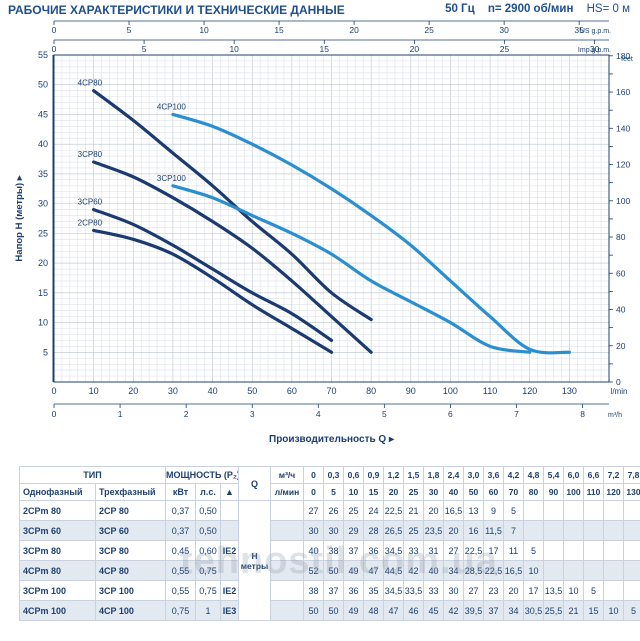  What do you see at coordinates (494, 590) in the screenshot?
I see `cell-head-value: 23` at bounding box center [494, 590].